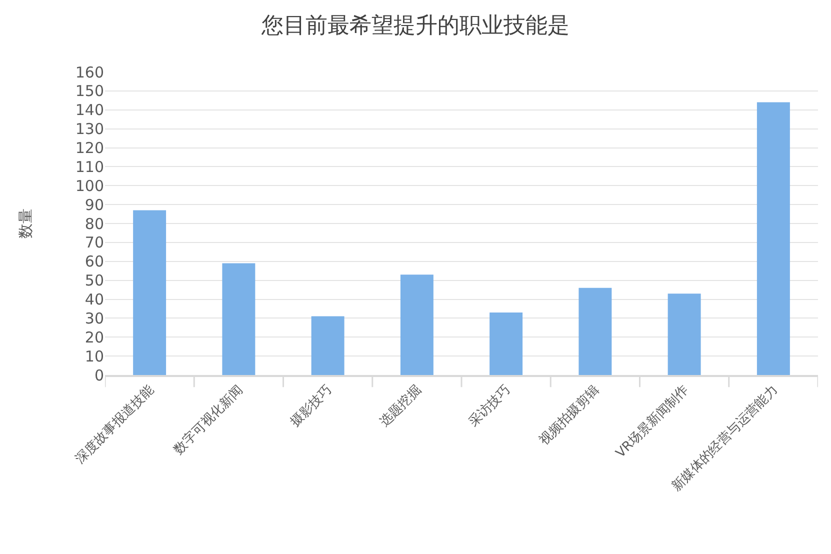  What do you see at coordinates (89, 110) in the screenshot?
I see `y-tick-label: 140` at bounding box center [89, 110].